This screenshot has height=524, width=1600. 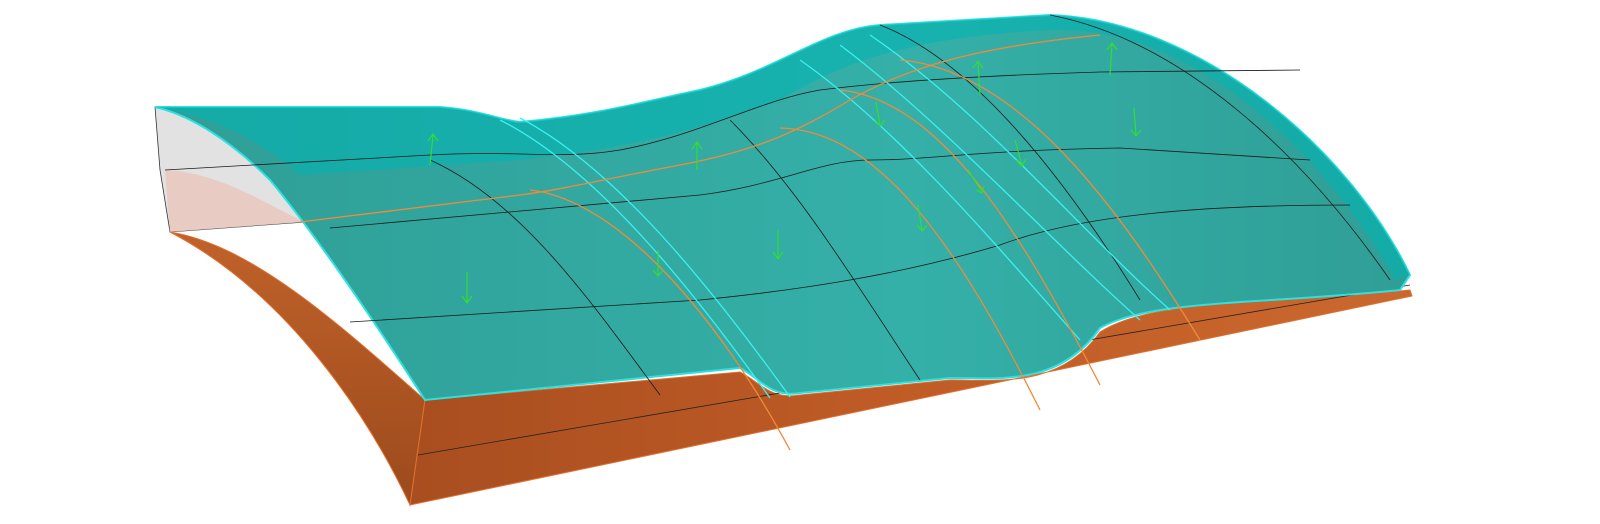 What do you see at coordinates (235, 201) in the screenshot?
I see `end-face-tint` at bounding box center [235, 201].